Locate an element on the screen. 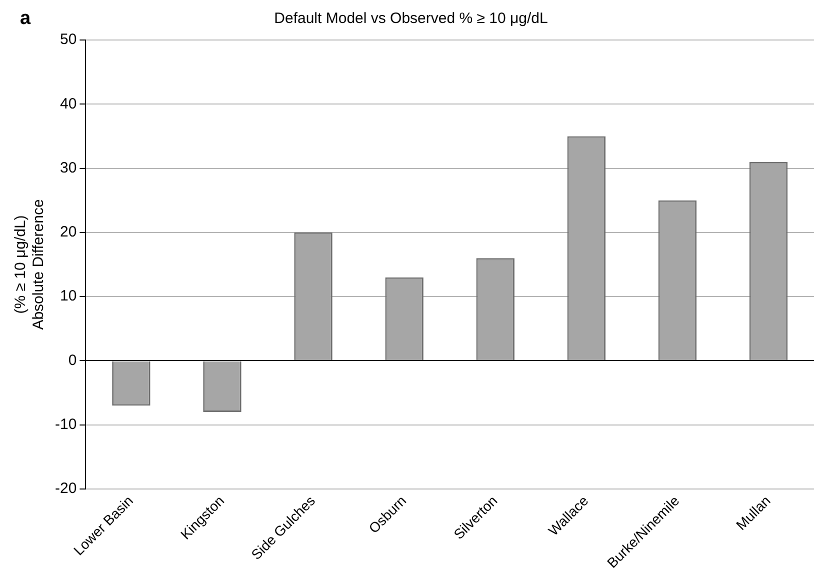 The height and width of the screenshot is (580, 814). chart-title: Default Model vs Observed % ≥ 10 μg/dL is located at coordinates (411, 19).